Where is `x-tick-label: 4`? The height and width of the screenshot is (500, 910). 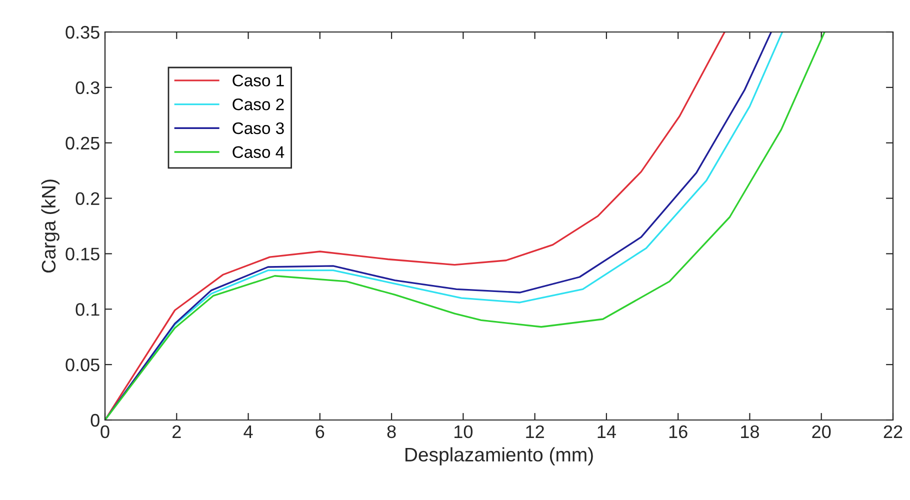
x-tick-label: 4 is located at coordinates (248, 432).